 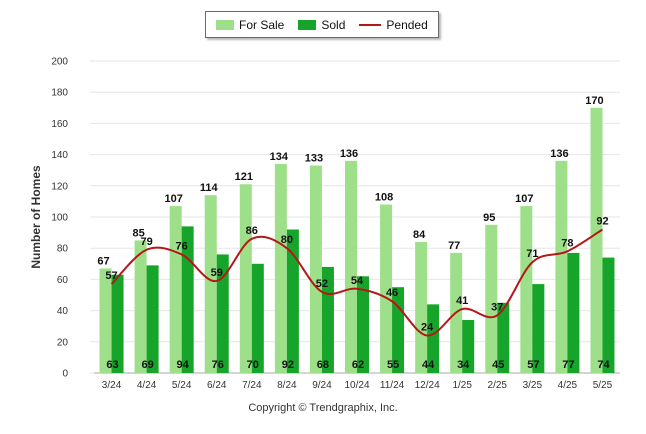 What do you see at coordinates (462, 385) in the screenshot?
I see `x-tick-label: 1/25` at bounding box center [462, 385].